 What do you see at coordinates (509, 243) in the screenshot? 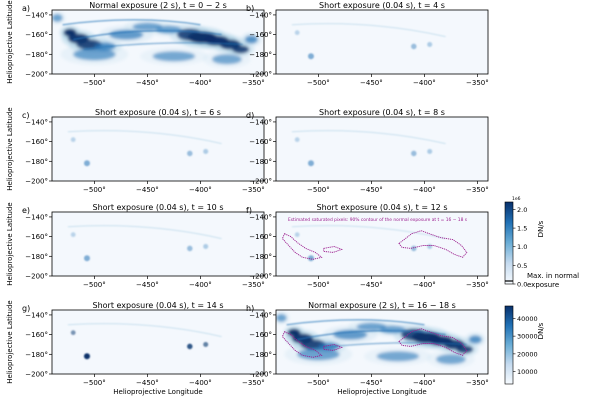
I see `colorbar-gradient` at bounding box center [509, 243].